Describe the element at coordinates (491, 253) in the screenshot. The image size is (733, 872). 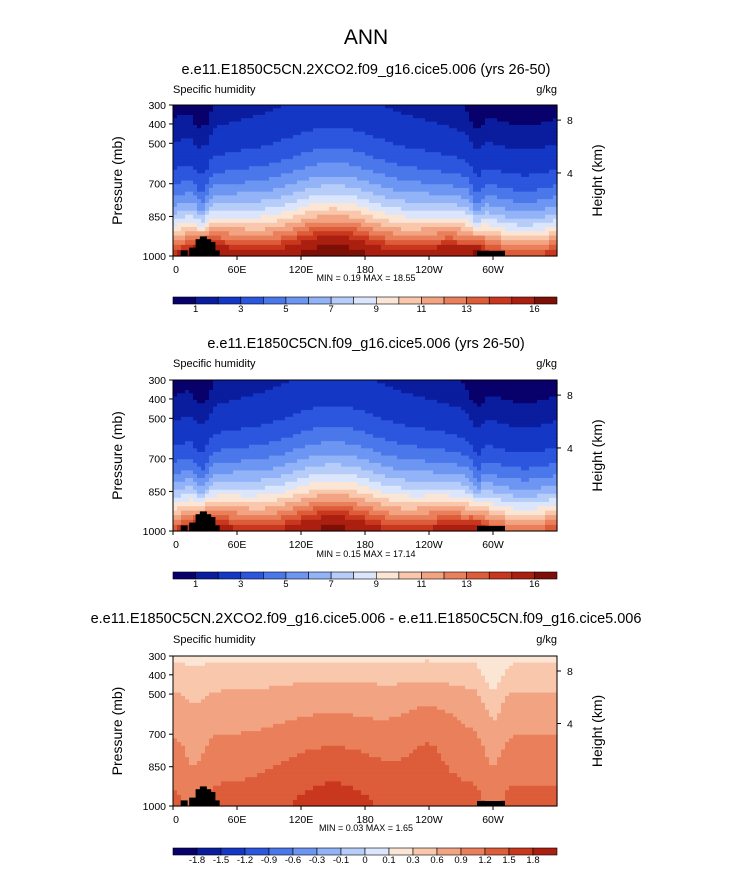
I see `topography-block` at that location.